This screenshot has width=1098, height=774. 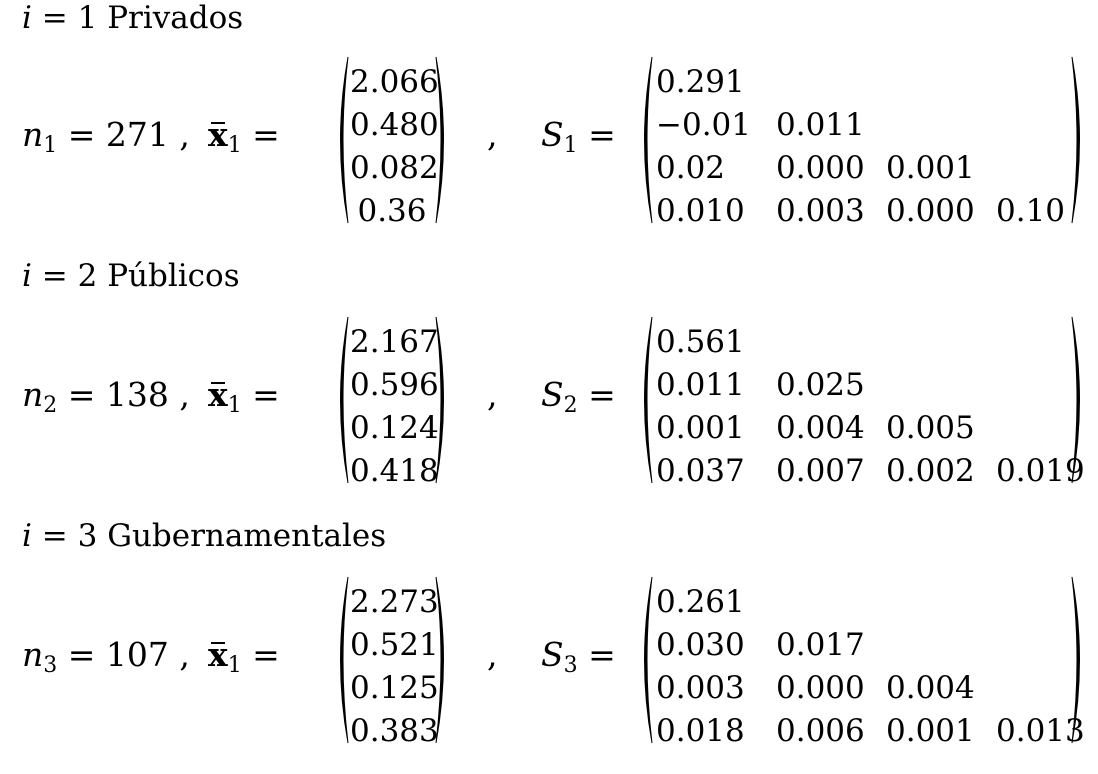 What do you see at coordinates (820, 731) in the screenshot?
I see `matrix-cell: 0.006` at bounding box center [820, 731].